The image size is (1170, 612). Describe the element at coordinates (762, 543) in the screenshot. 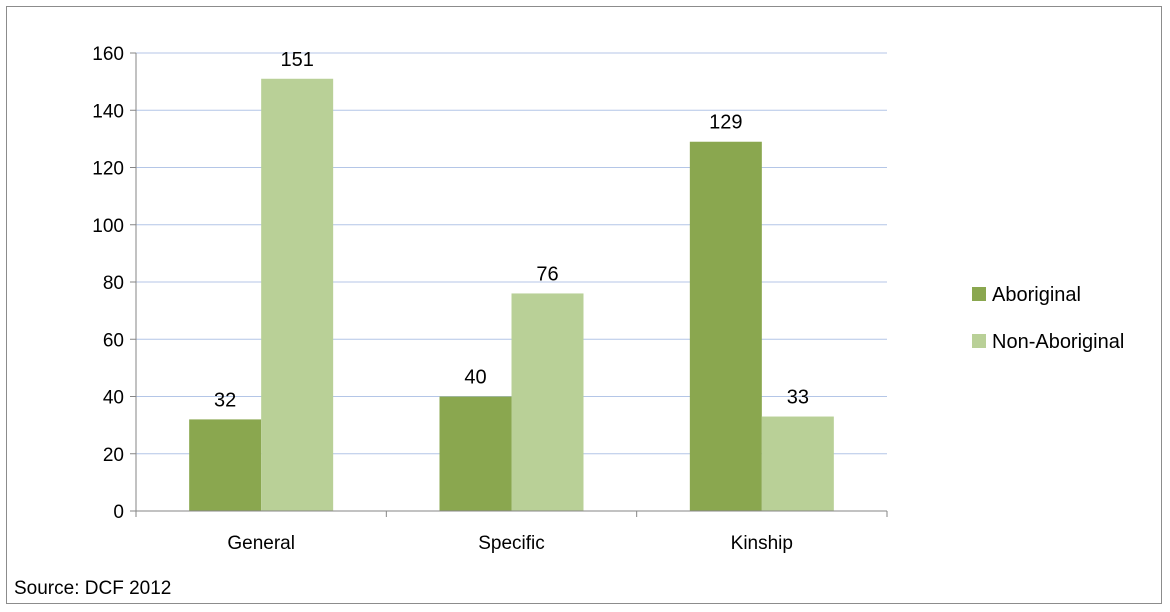

I see `x-tick-label: Kinship` at that location.